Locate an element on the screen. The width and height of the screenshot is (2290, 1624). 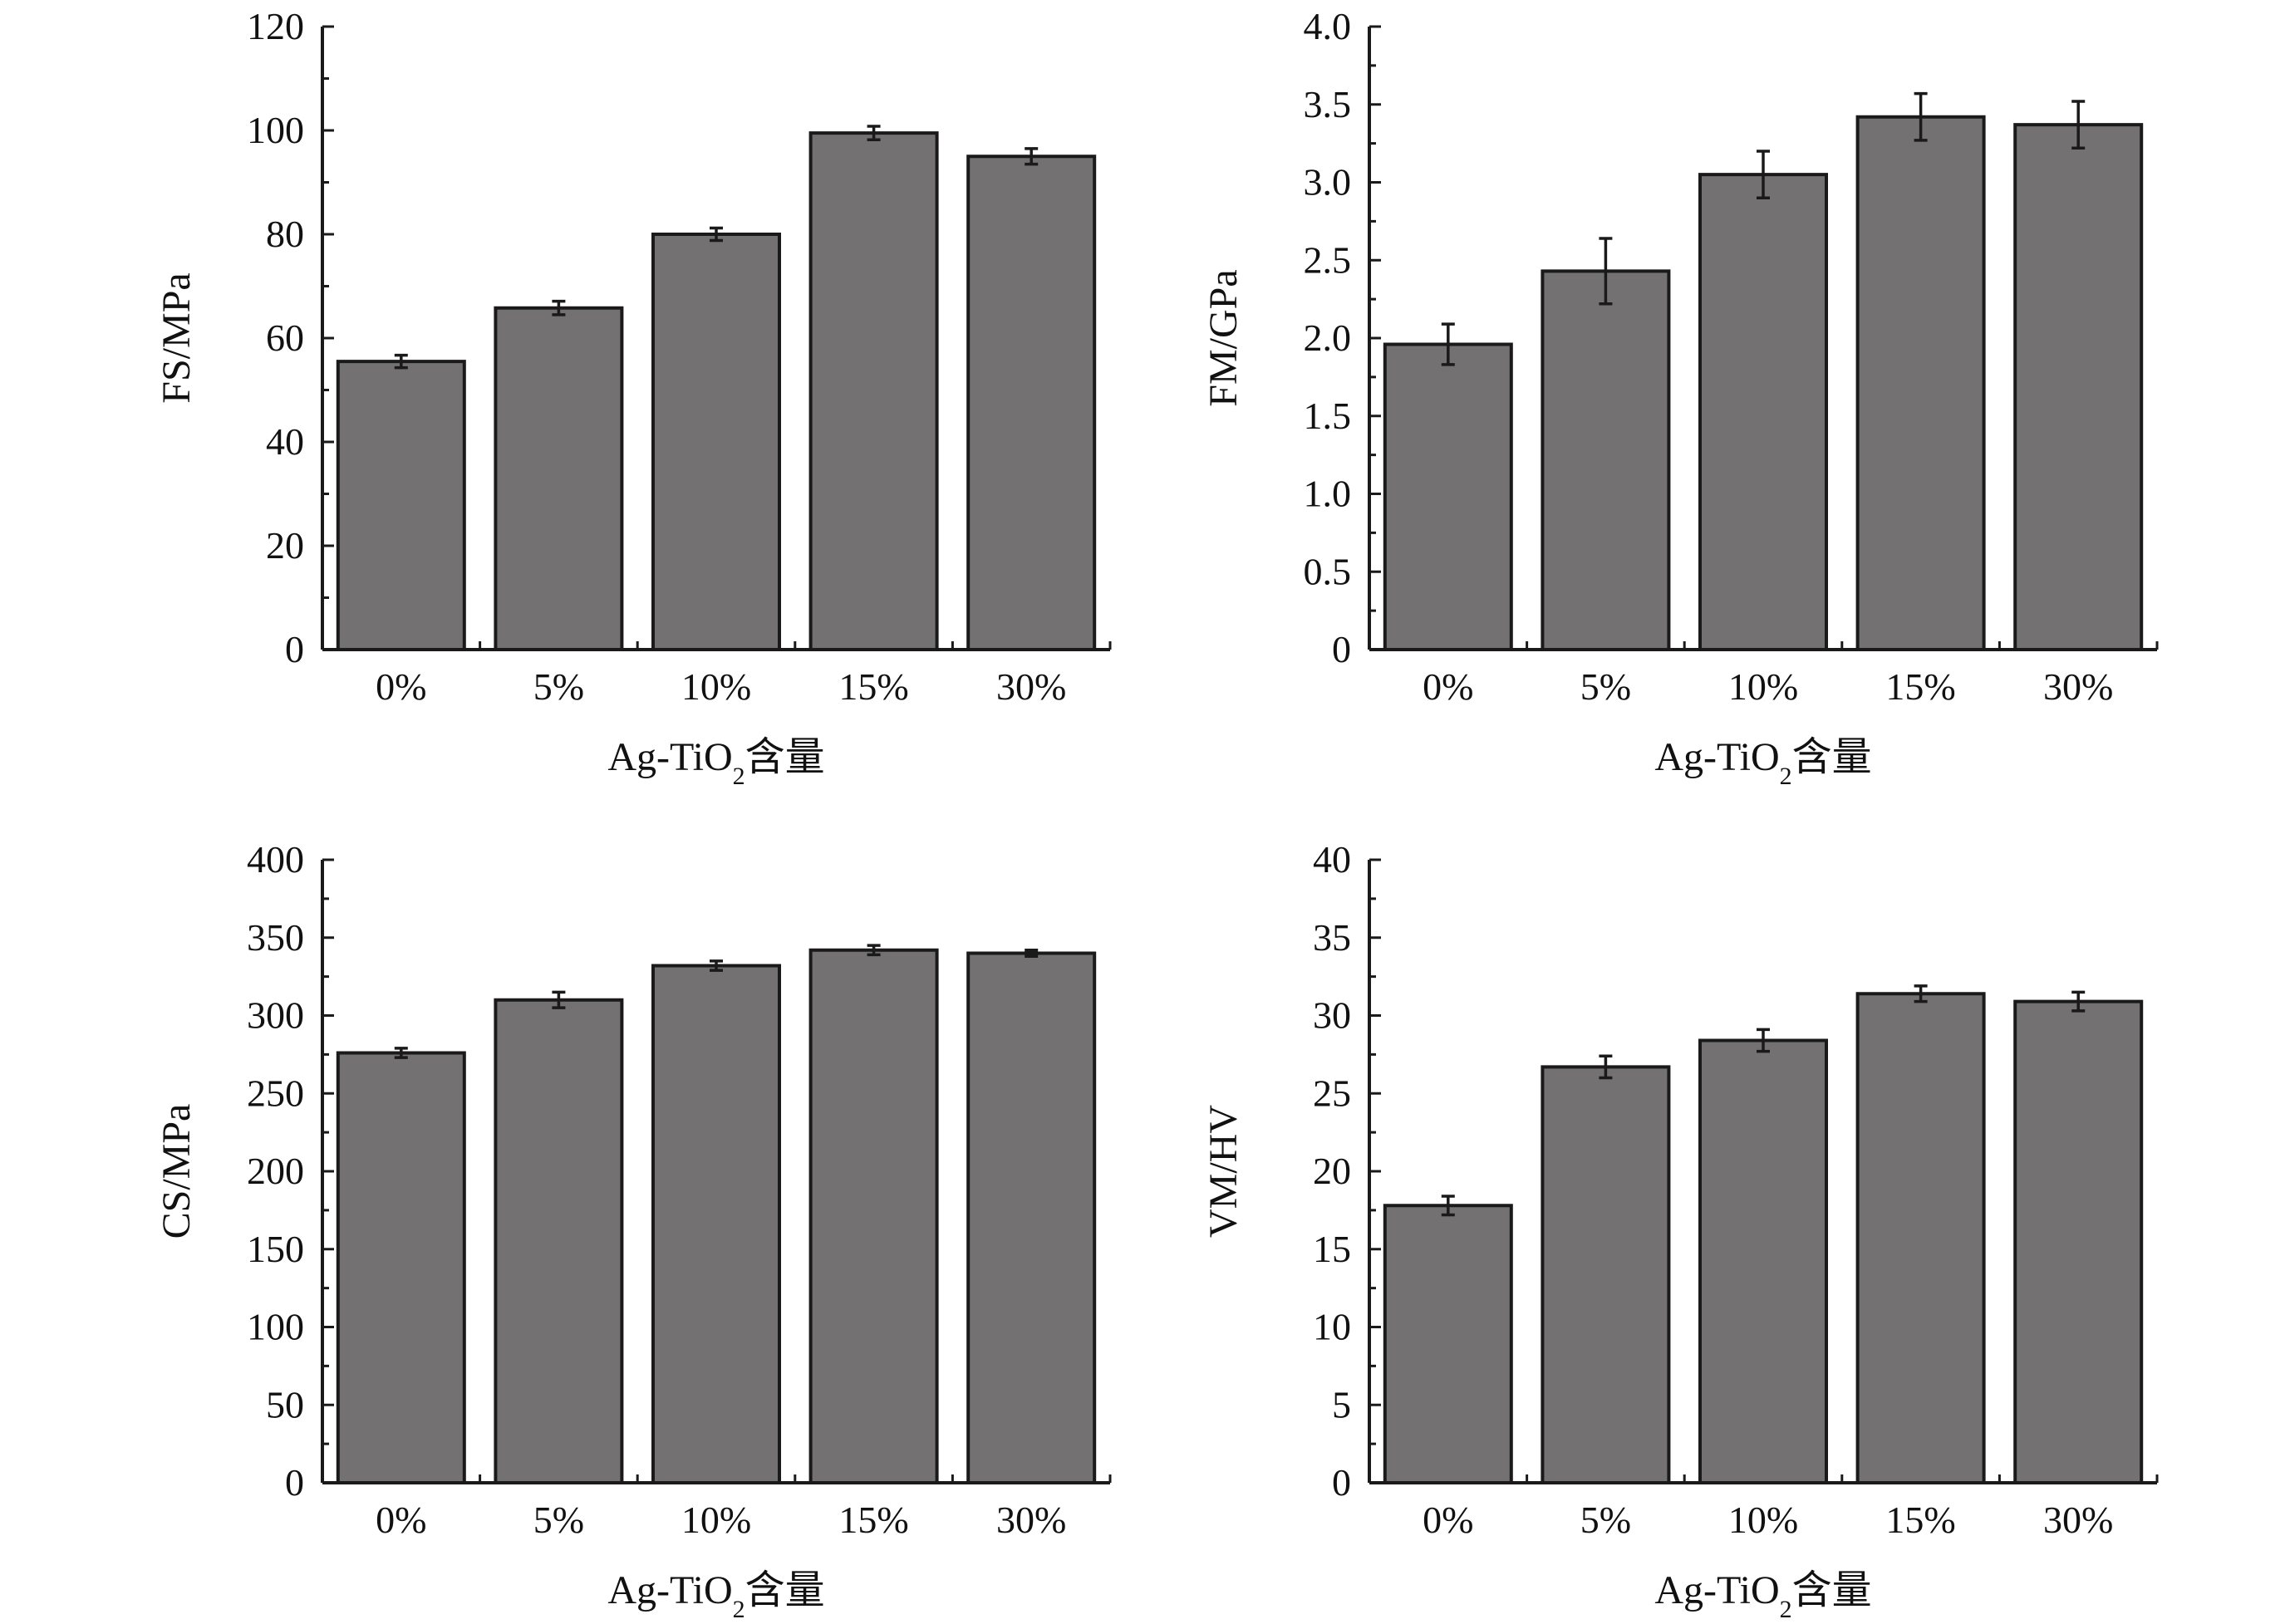
vm-y-axis-title: VM/HV is located at coordinates (1224, 1171).